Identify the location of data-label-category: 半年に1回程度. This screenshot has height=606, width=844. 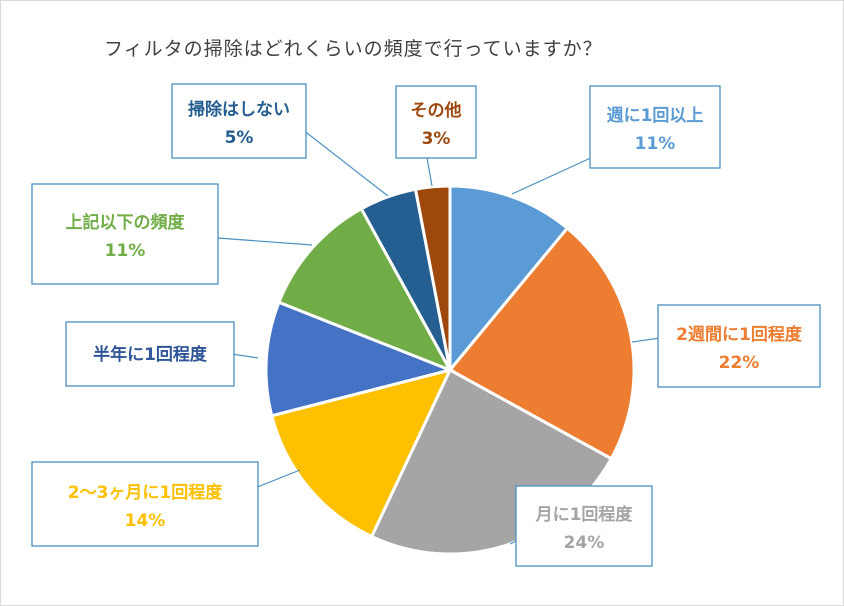
(150, 354).